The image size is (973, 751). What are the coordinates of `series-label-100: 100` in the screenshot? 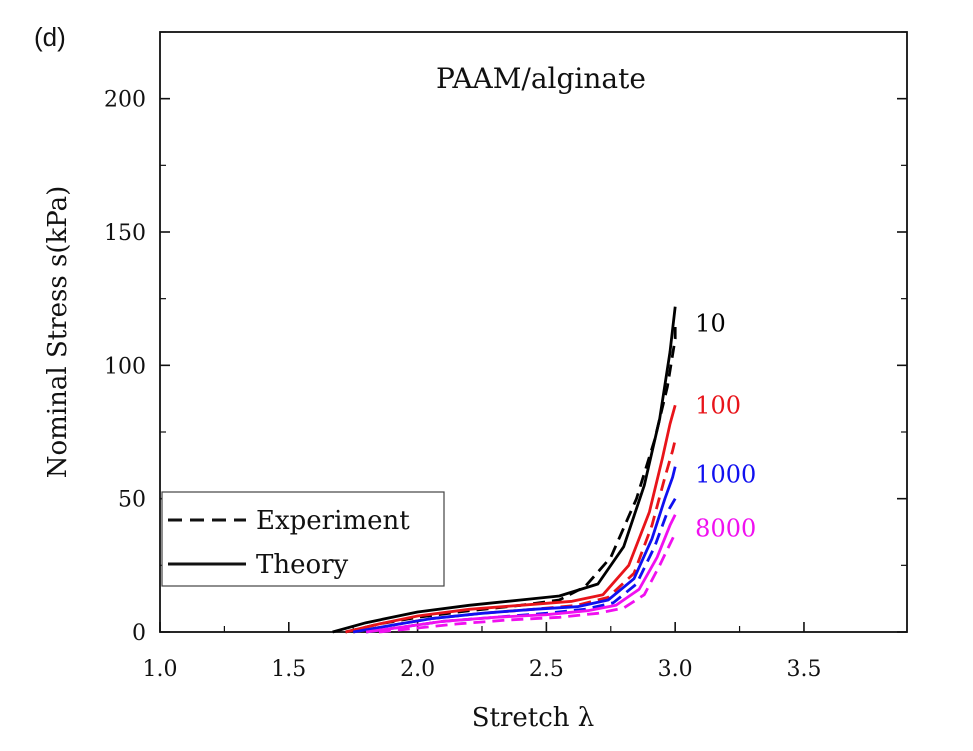 It's located at (718, 405).